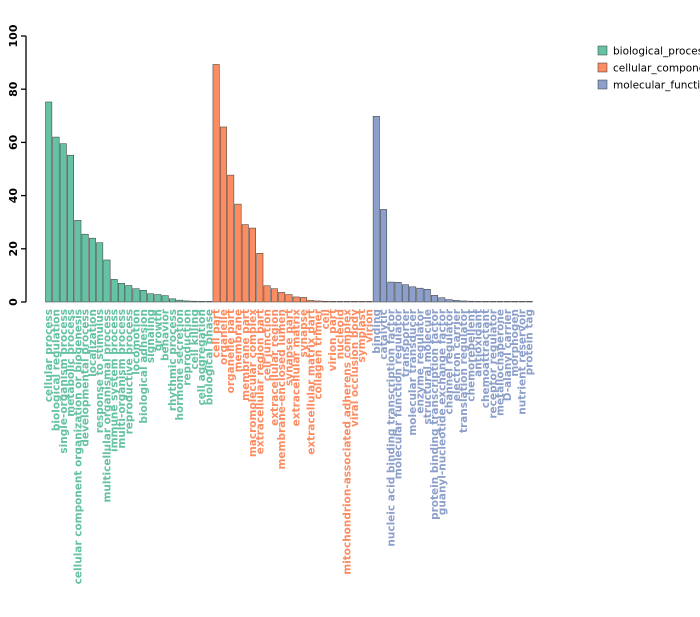  I want to click on legend-label: molecular_function, so click(656, 86).